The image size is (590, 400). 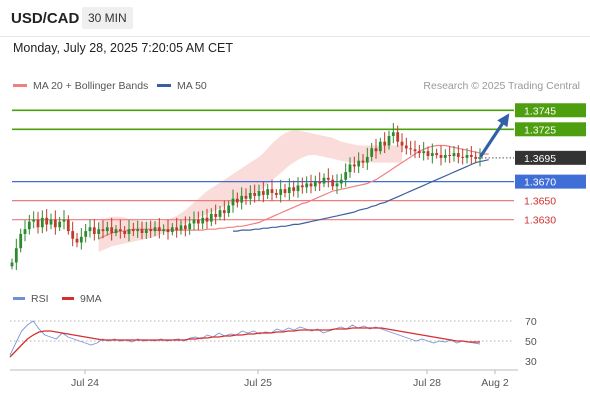 I want to click on level-label-1.3725: 1.3725, so click(x=550, y=129).